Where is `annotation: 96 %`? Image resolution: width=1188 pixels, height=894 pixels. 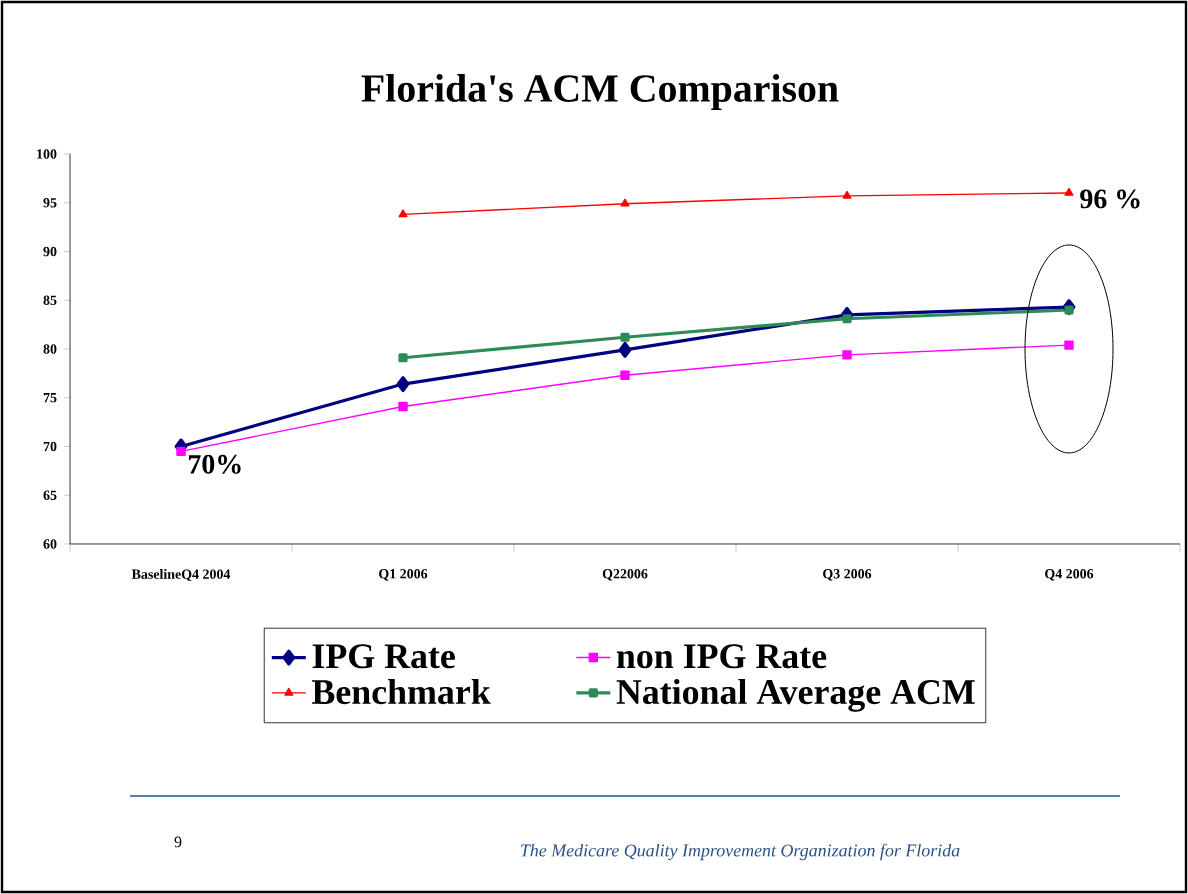 annotation: 96 % is located at coordinates (1110, 199).